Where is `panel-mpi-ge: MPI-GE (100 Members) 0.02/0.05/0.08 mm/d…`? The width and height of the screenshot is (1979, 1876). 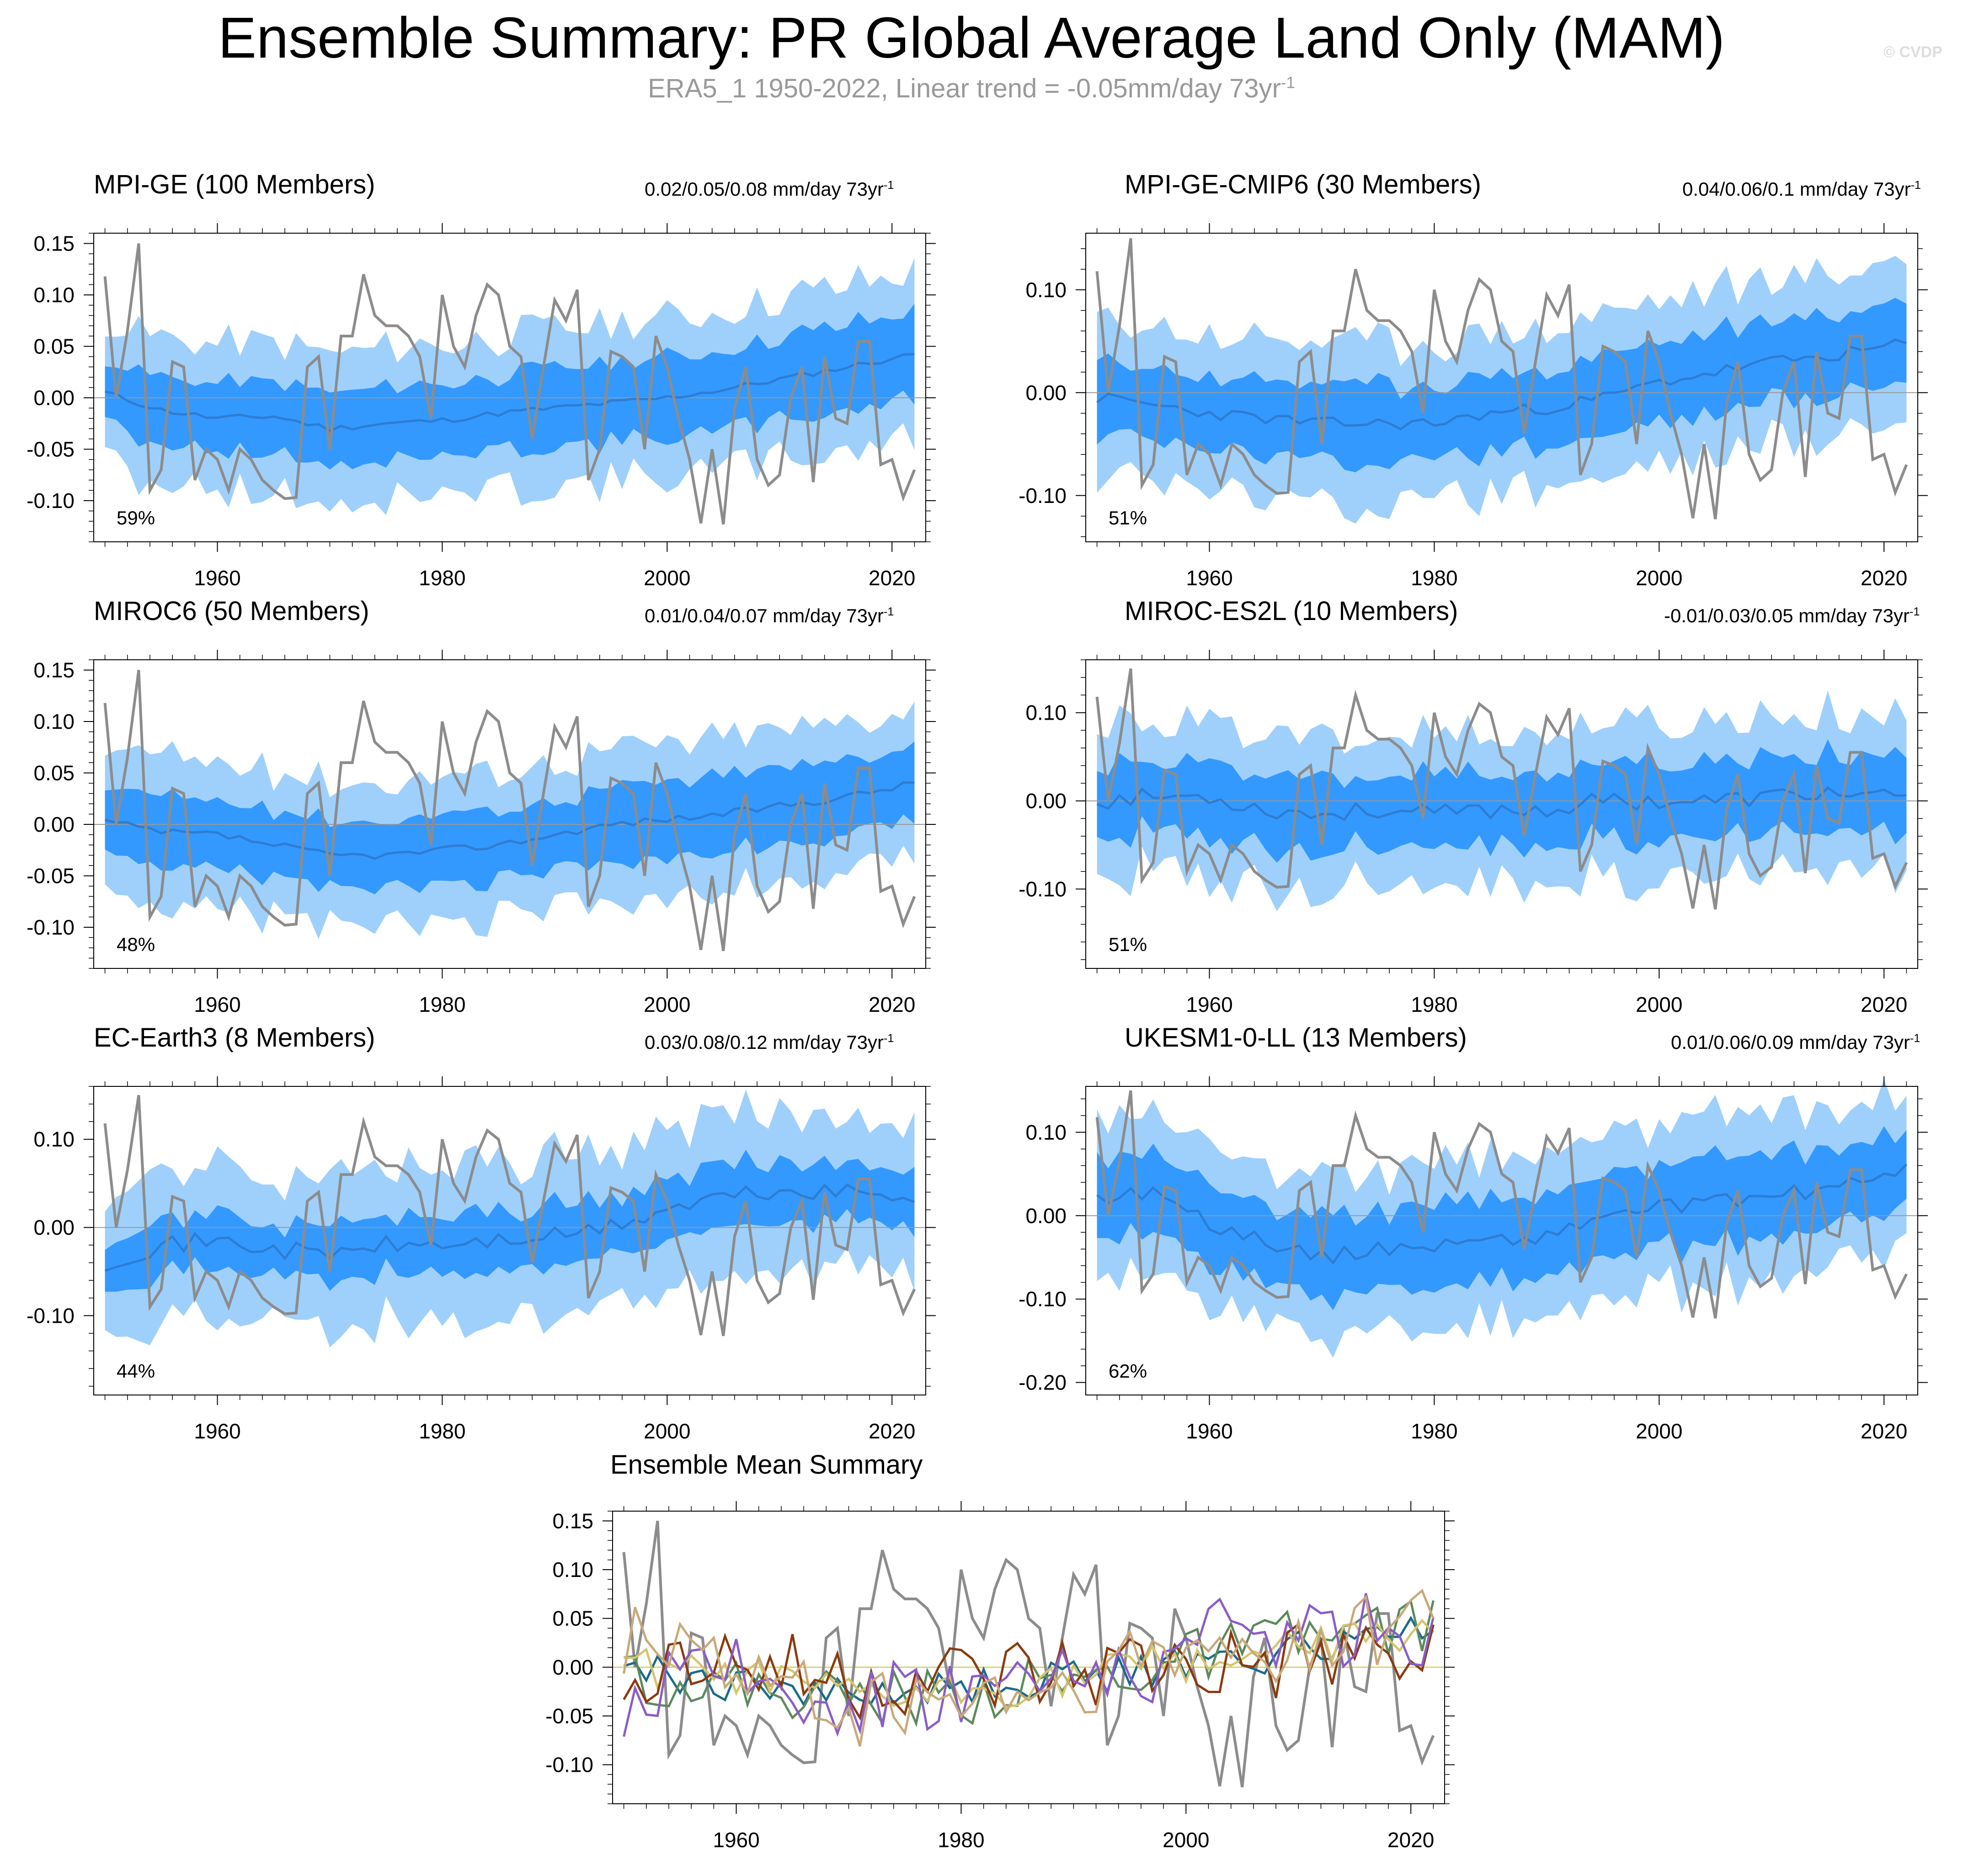
panel-mpi-ge: MPI-GE (100 Members) 0.02/0.05/0.08 mm/d… is located at coordinates (482, 379).